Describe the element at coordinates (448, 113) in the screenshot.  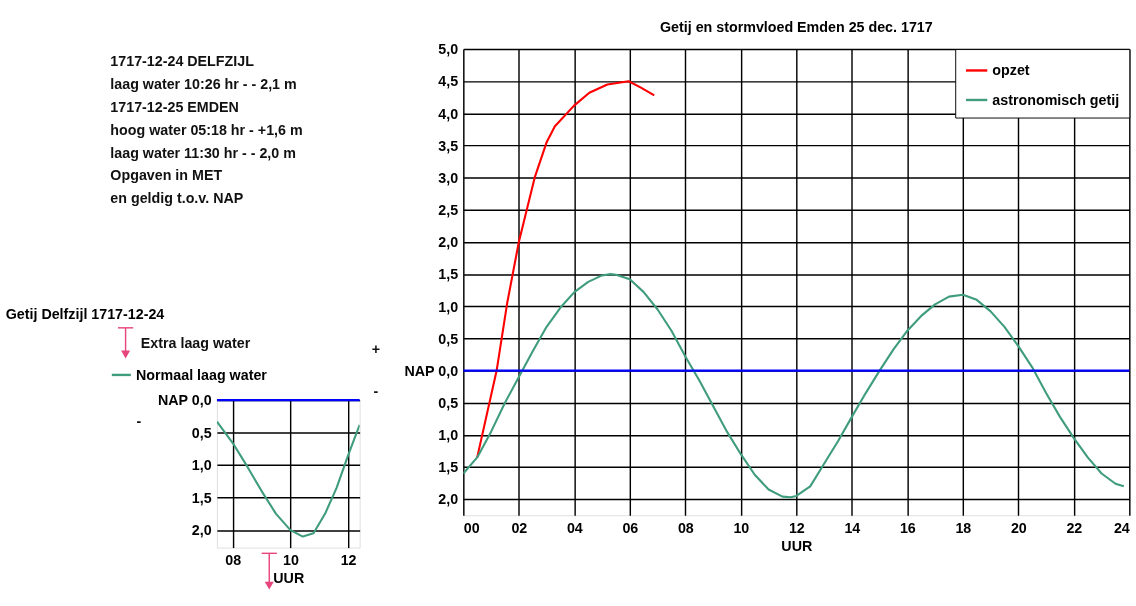
I see `y-tick-label: 4,0` at that location.